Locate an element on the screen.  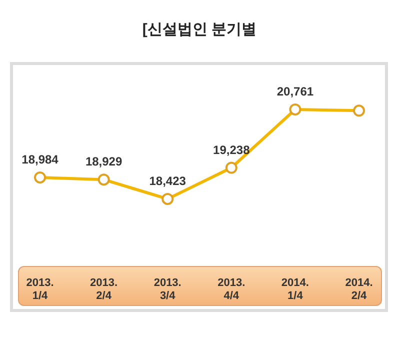
data-label: 20,761 is located at coordinates (295, 91).